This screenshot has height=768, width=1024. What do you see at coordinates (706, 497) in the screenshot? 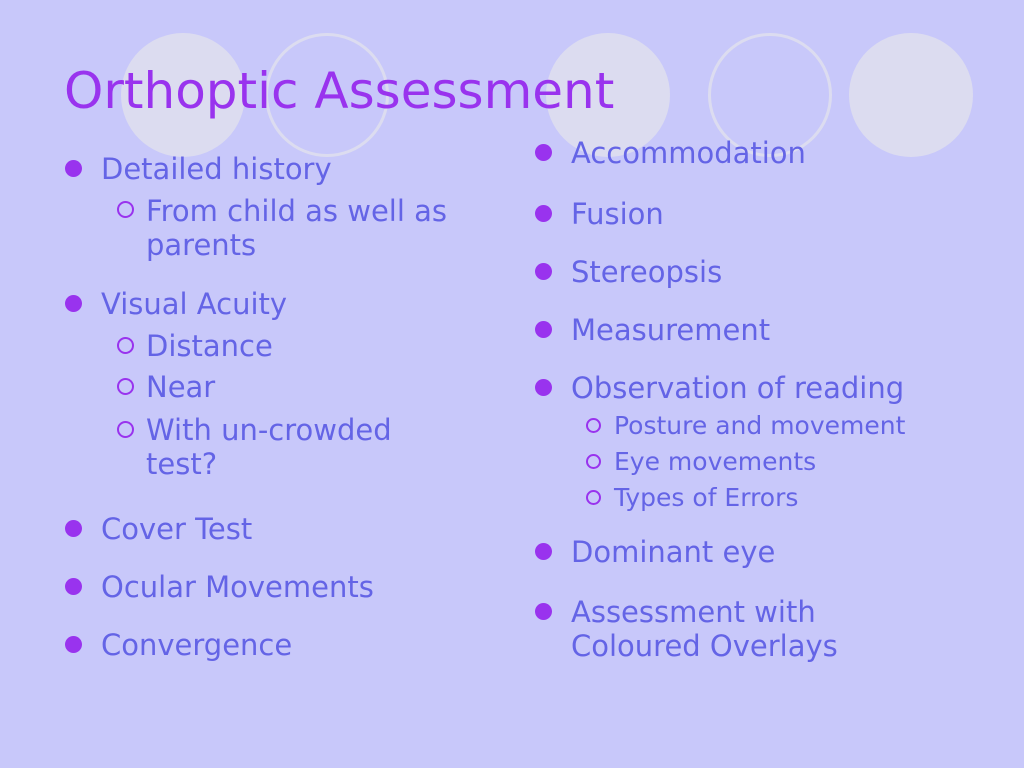
I see `sub-list-item: Types of Errors` at bounding box center [706, 497].